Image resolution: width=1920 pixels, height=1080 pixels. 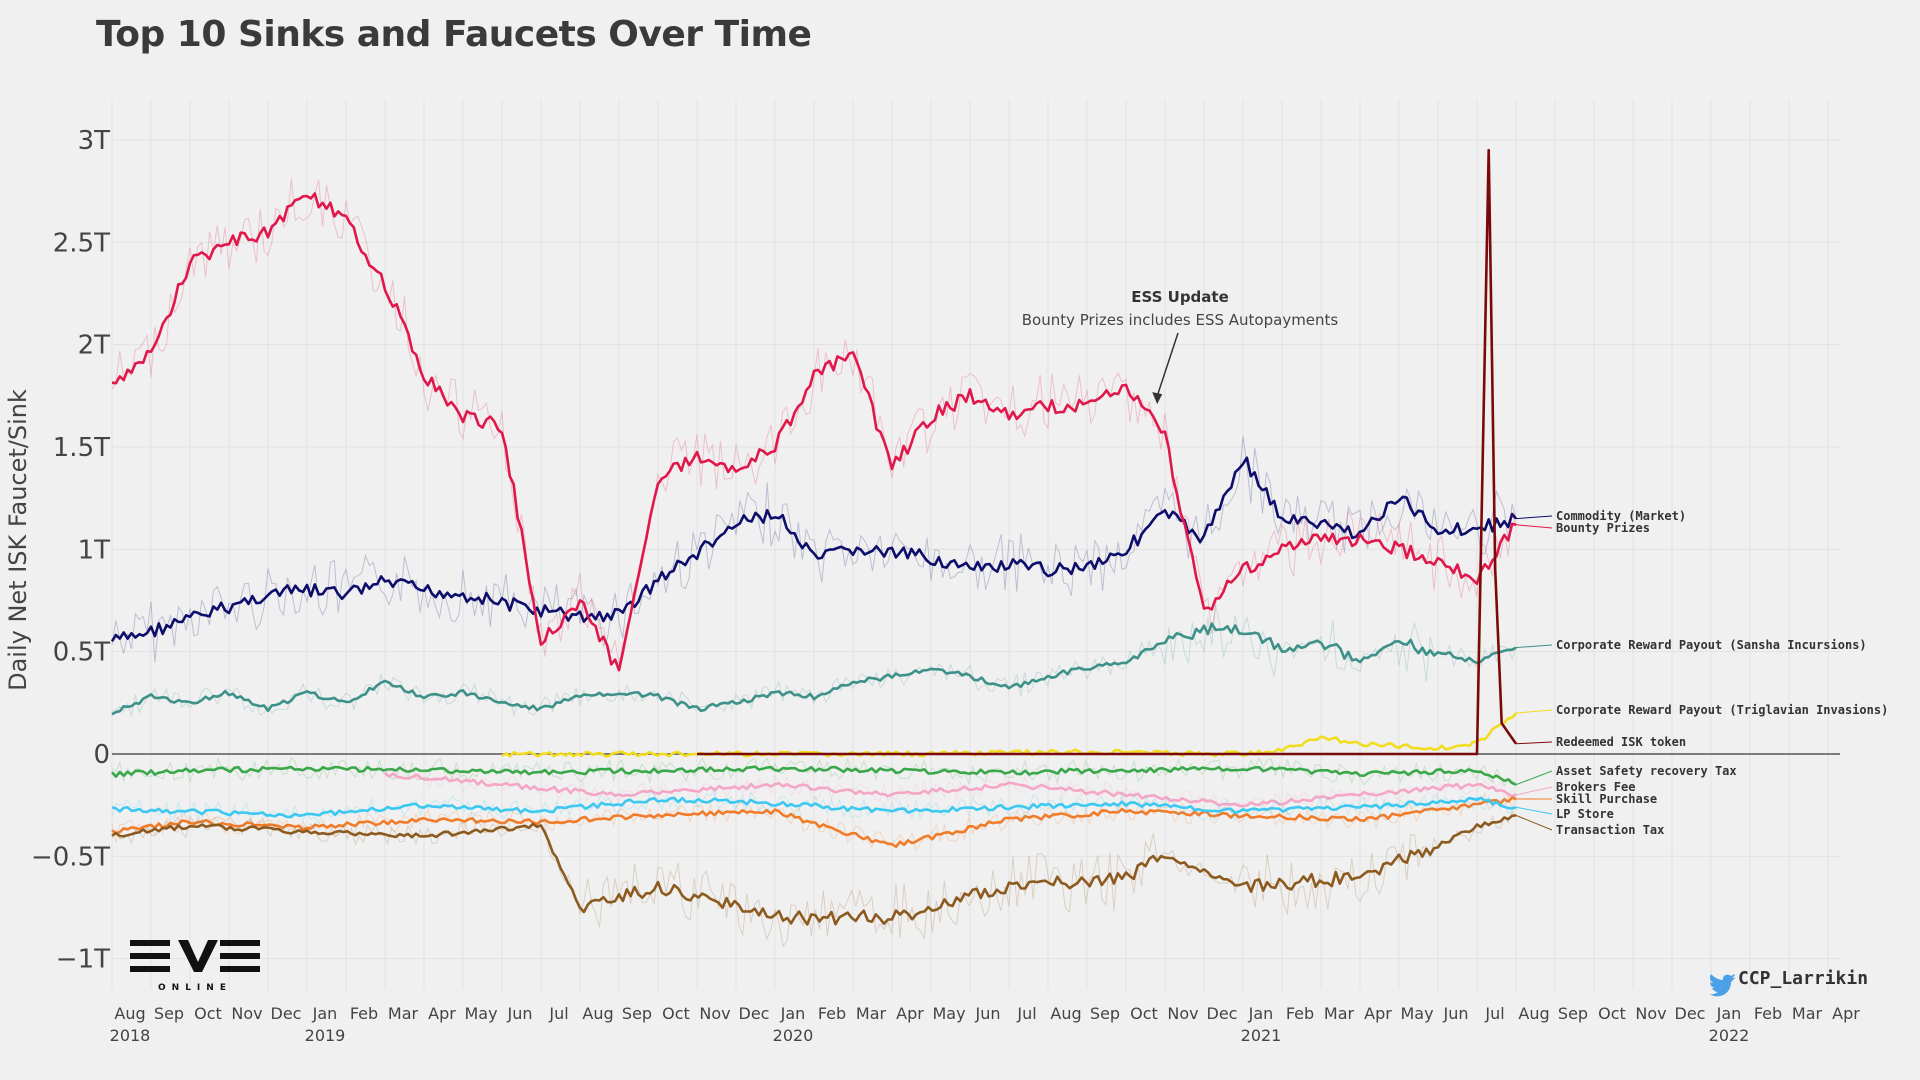 I want to click on label-asset-safety-recovery-tax: Asset Safety recovery Tax, so click(x=1646, y=771).